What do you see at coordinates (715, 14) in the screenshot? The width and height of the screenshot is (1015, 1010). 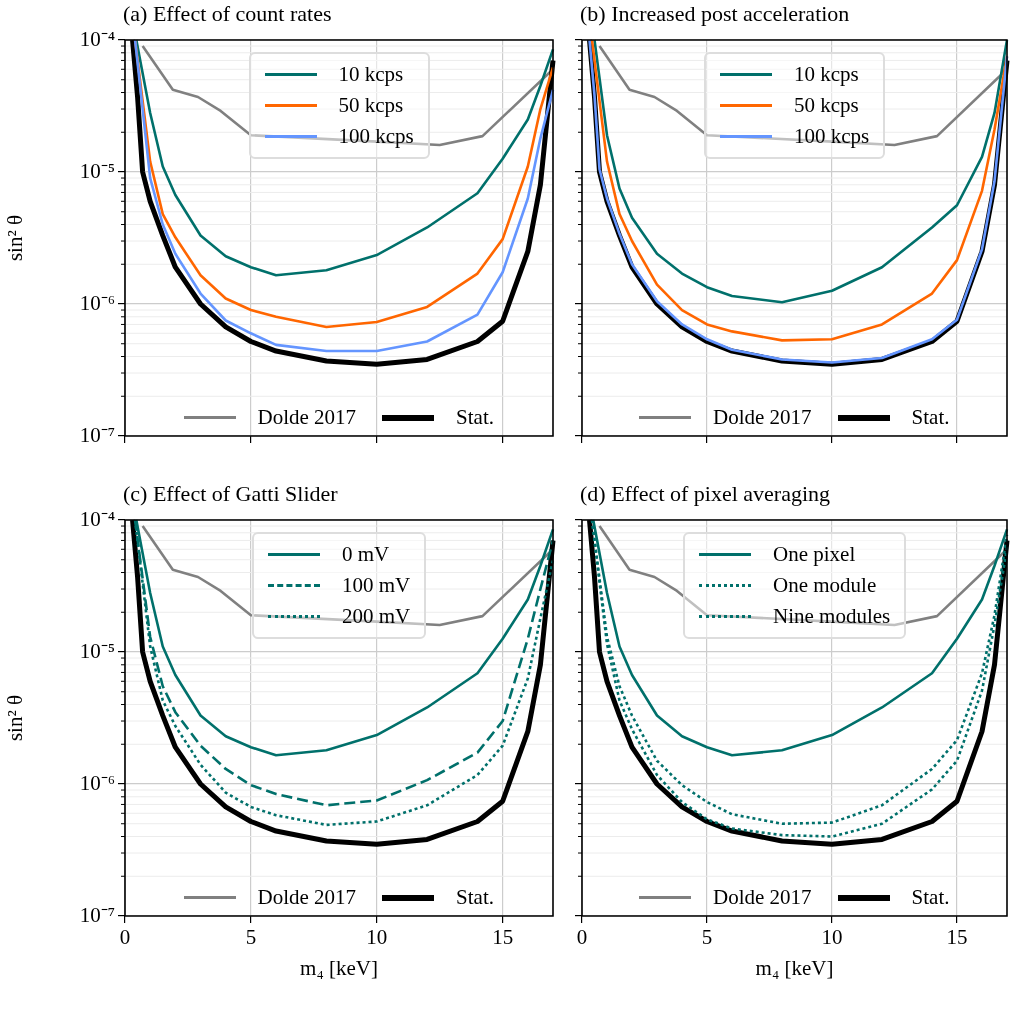 I see `chart-title: (b) Increased post acceleration` at bounding box center [715, 14].